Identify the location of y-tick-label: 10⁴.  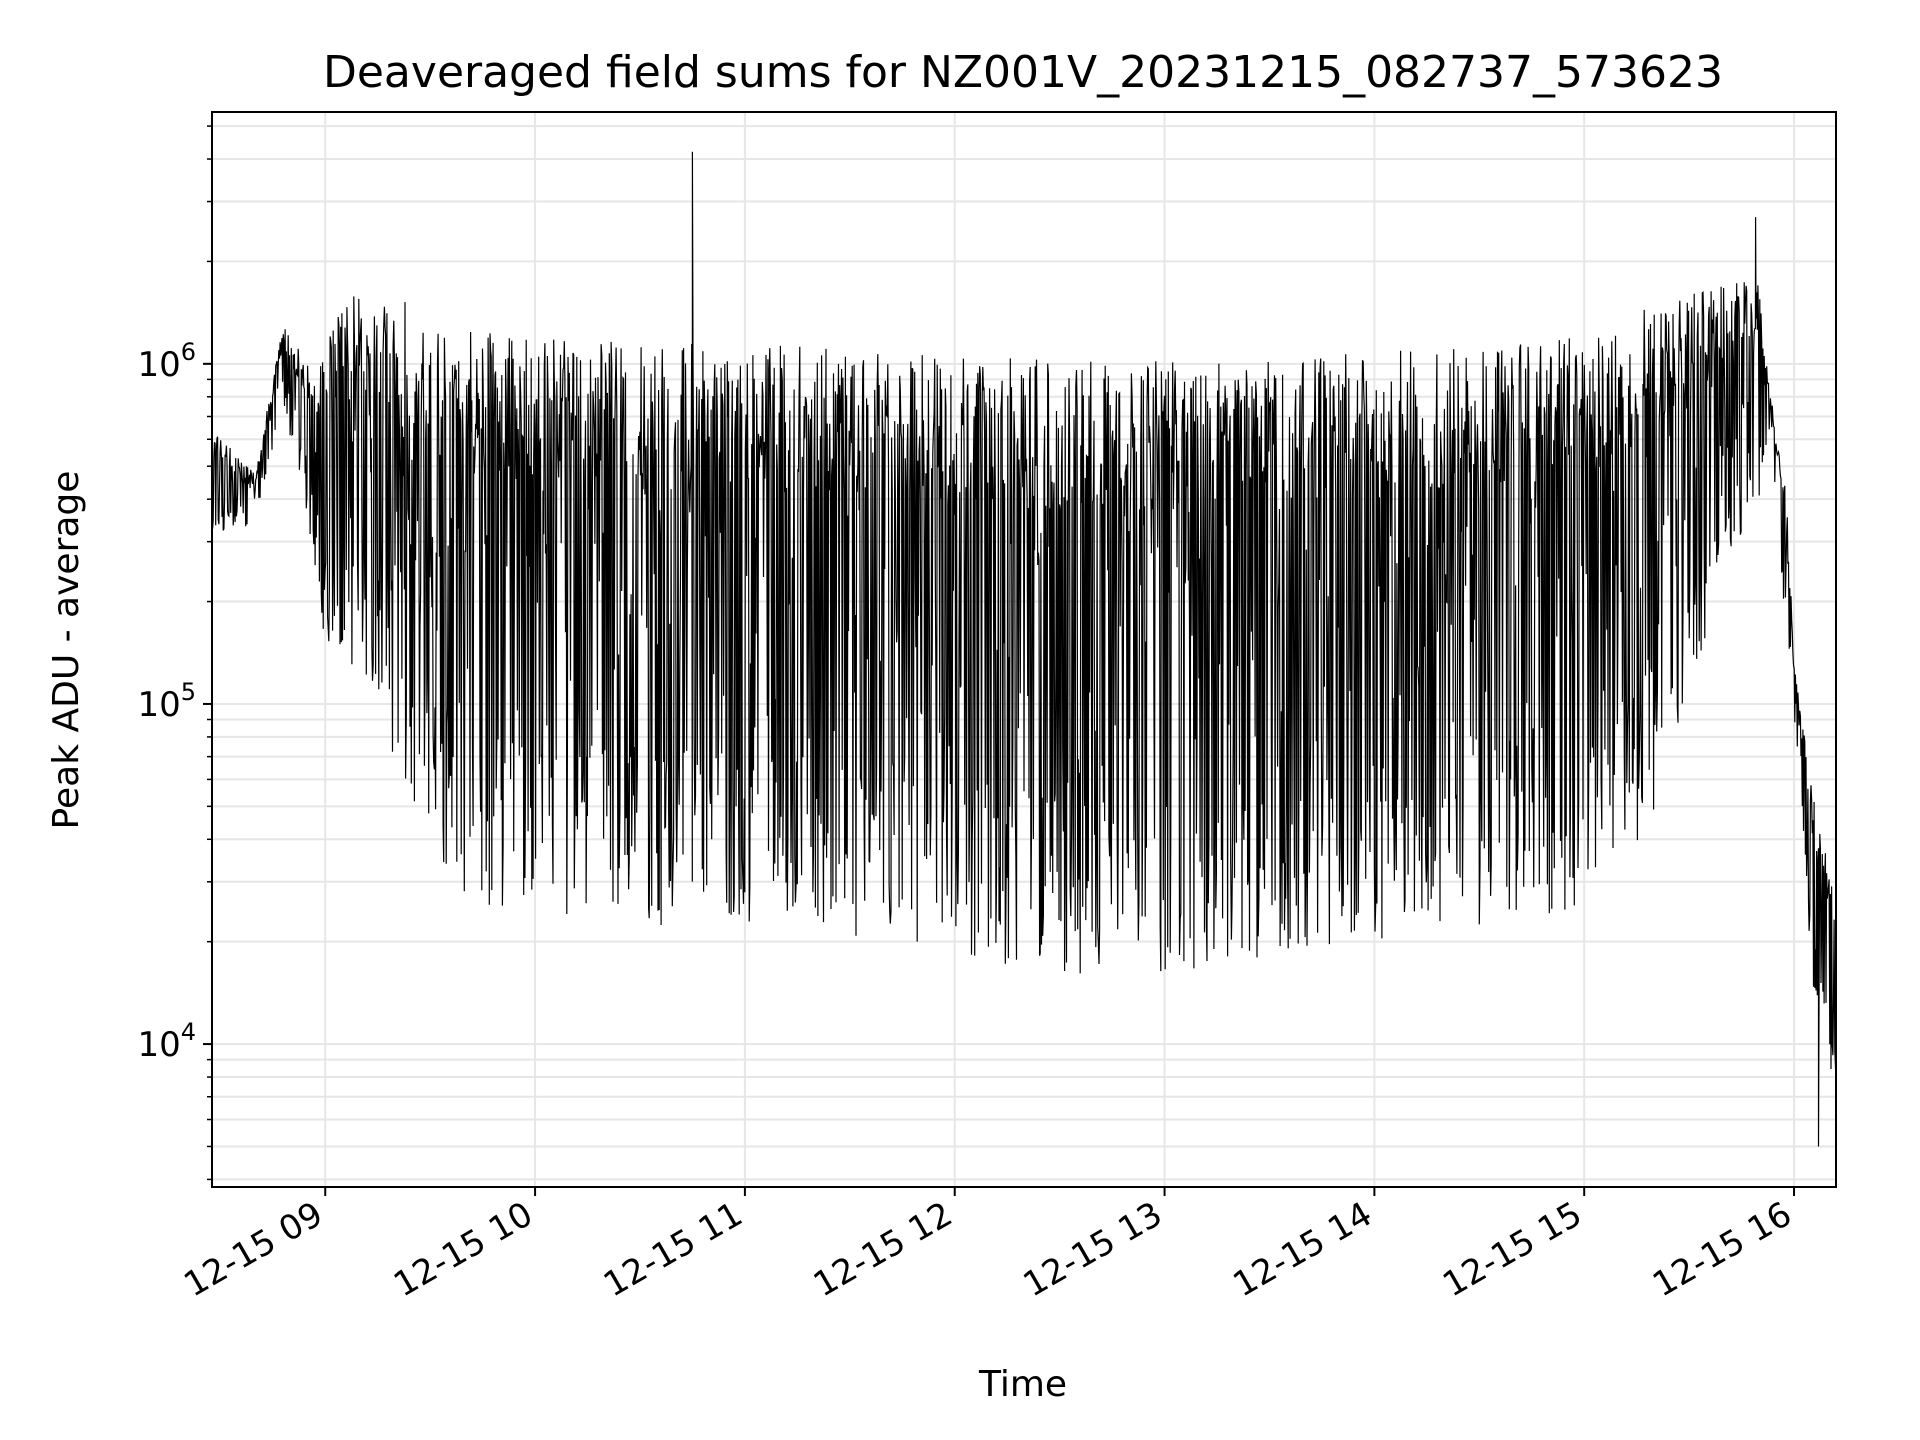
(166, 1041).